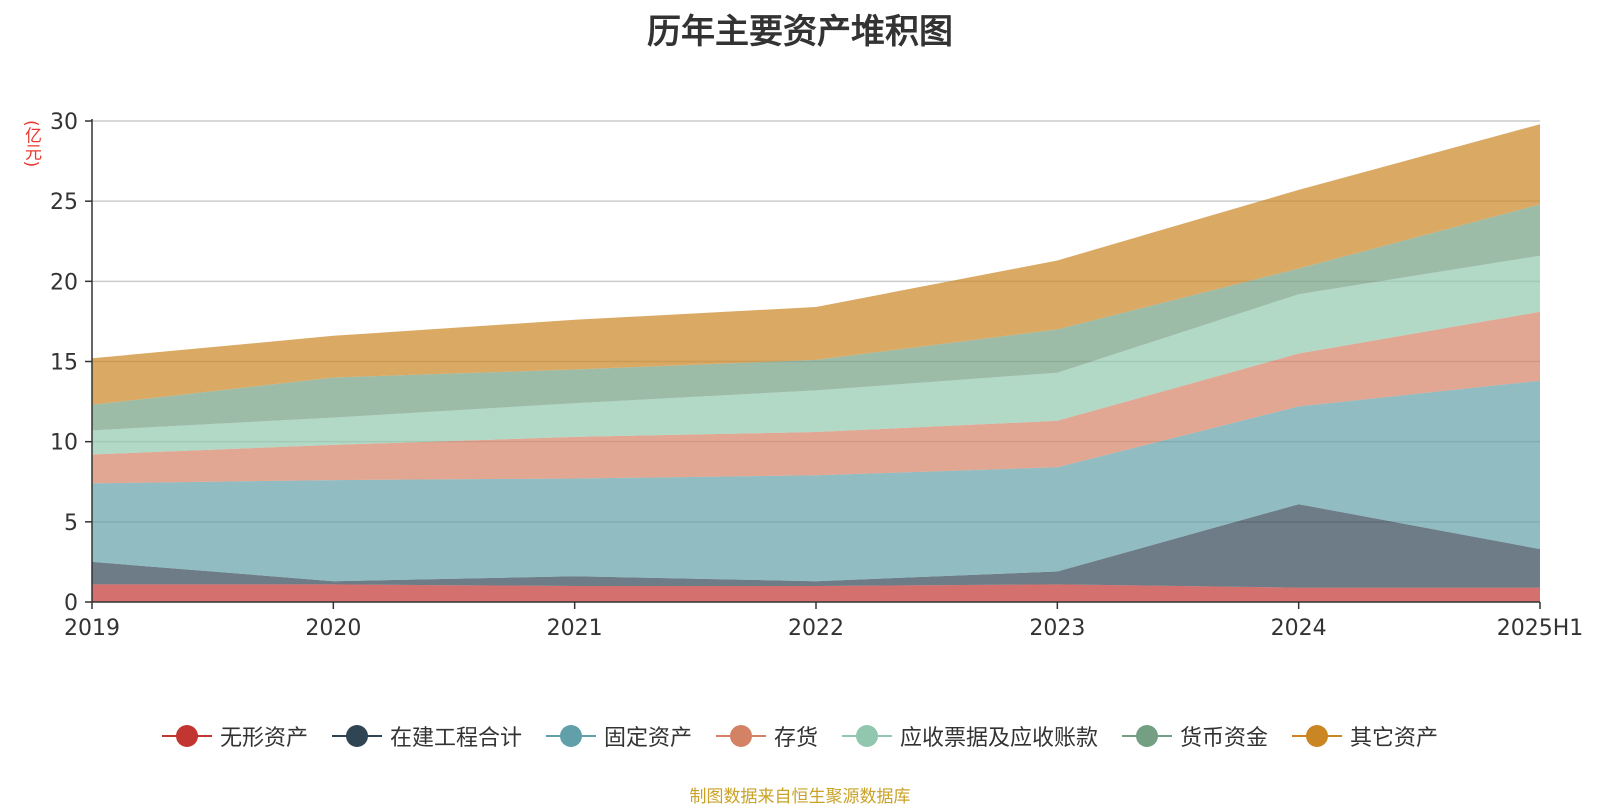  I want to click on y-axis-unit-label: (亿元), so click(31, 144).